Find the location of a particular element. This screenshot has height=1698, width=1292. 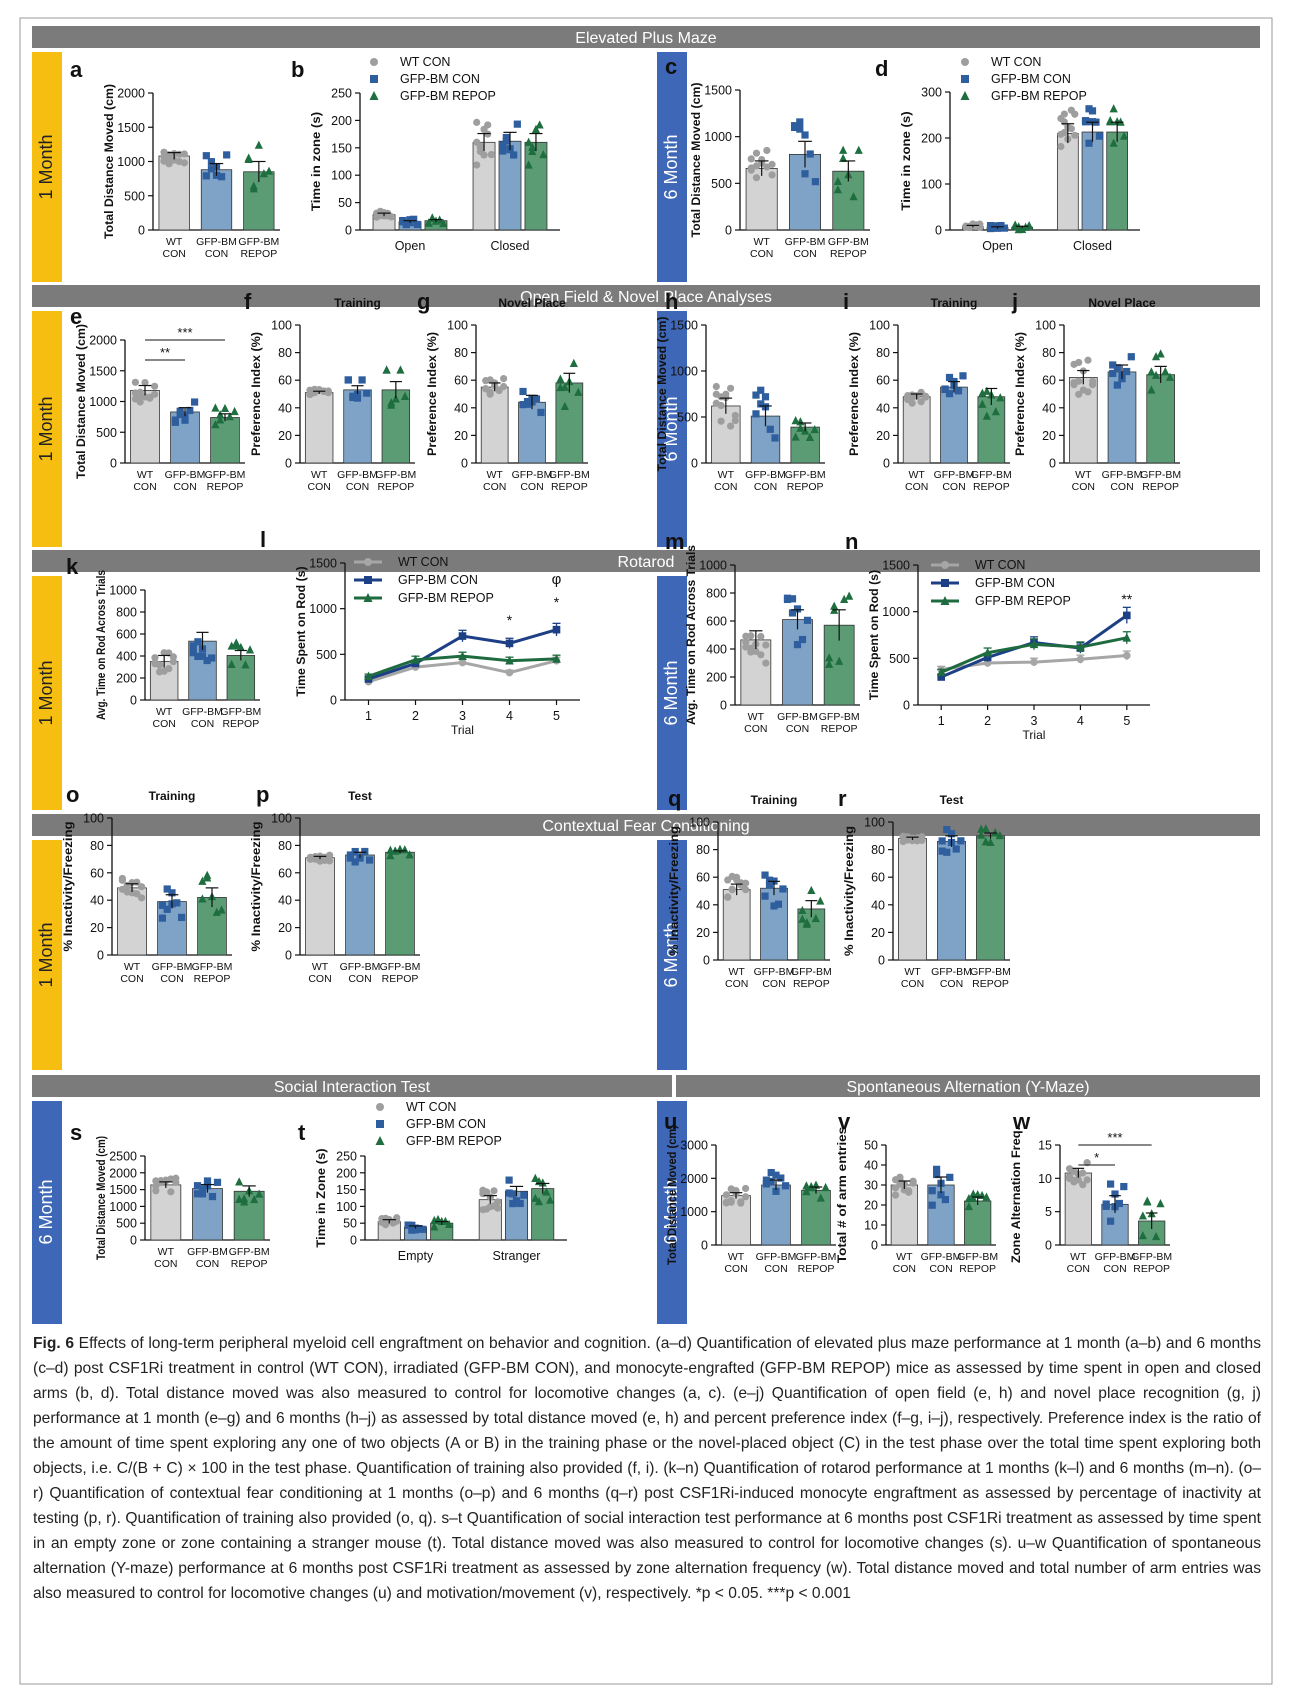

chart-d-ylabel: Time in zone (s) is located at coordinates (907, 160).